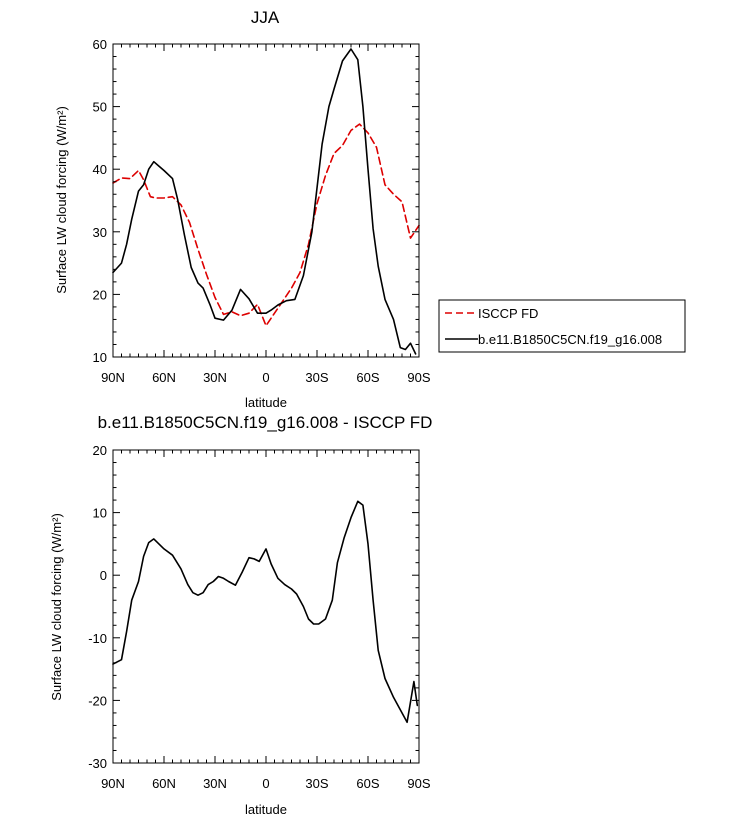 This screenshot has height=824, width=733. I want to click on legend-box, so click(562, 326).